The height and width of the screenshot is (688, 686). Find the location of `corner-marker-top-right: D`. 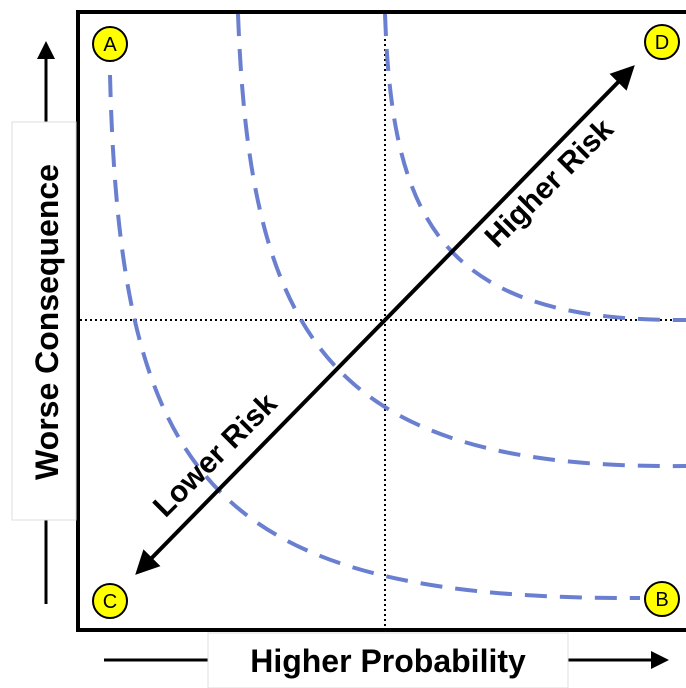

corner-marker-top-right: D is located at coordinates (662, 42).